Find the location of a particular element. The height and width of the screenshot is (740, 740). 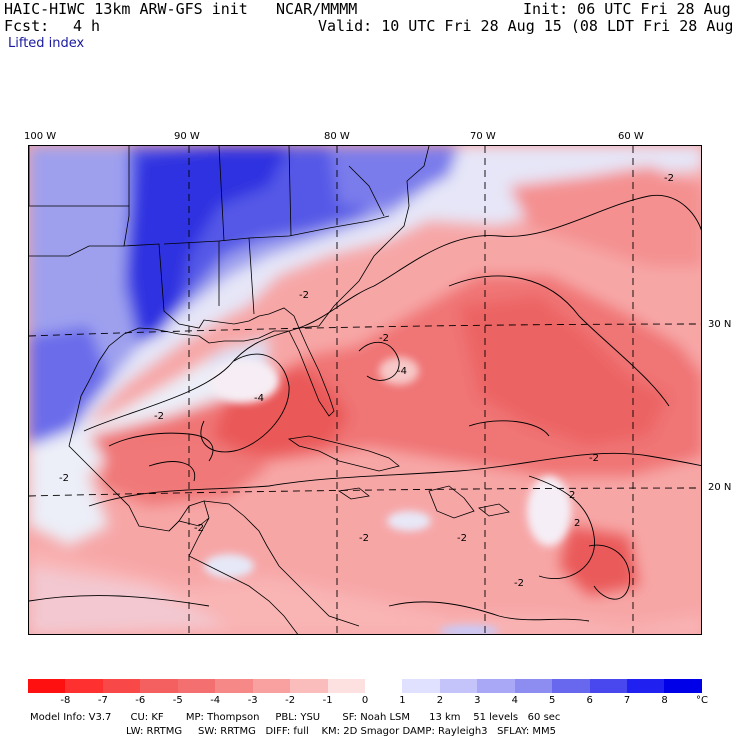

scale-tick: 4 is located at coordinates (514, 700).